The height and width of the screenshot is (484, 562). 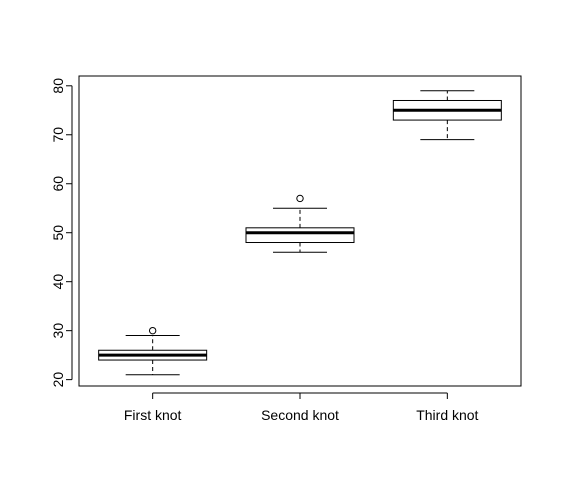 I want to click on y-tick-label: 70, so click(x=58, y=135).